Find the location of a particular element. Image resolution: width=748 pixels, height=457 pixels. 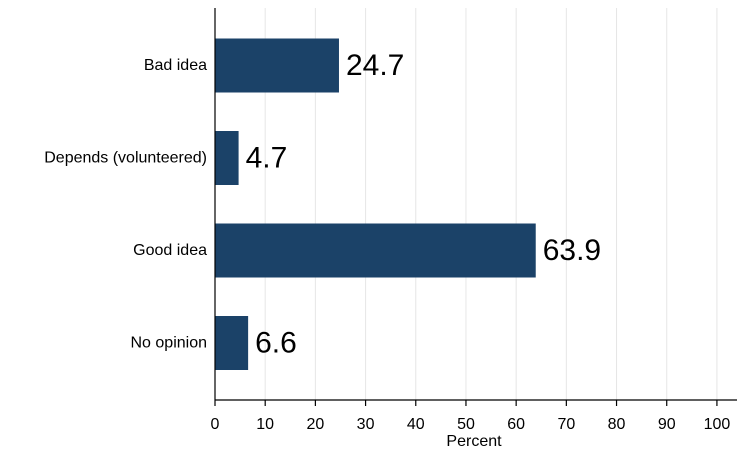

x-tick-label-10: 10 is located at coordinates (265, 424).